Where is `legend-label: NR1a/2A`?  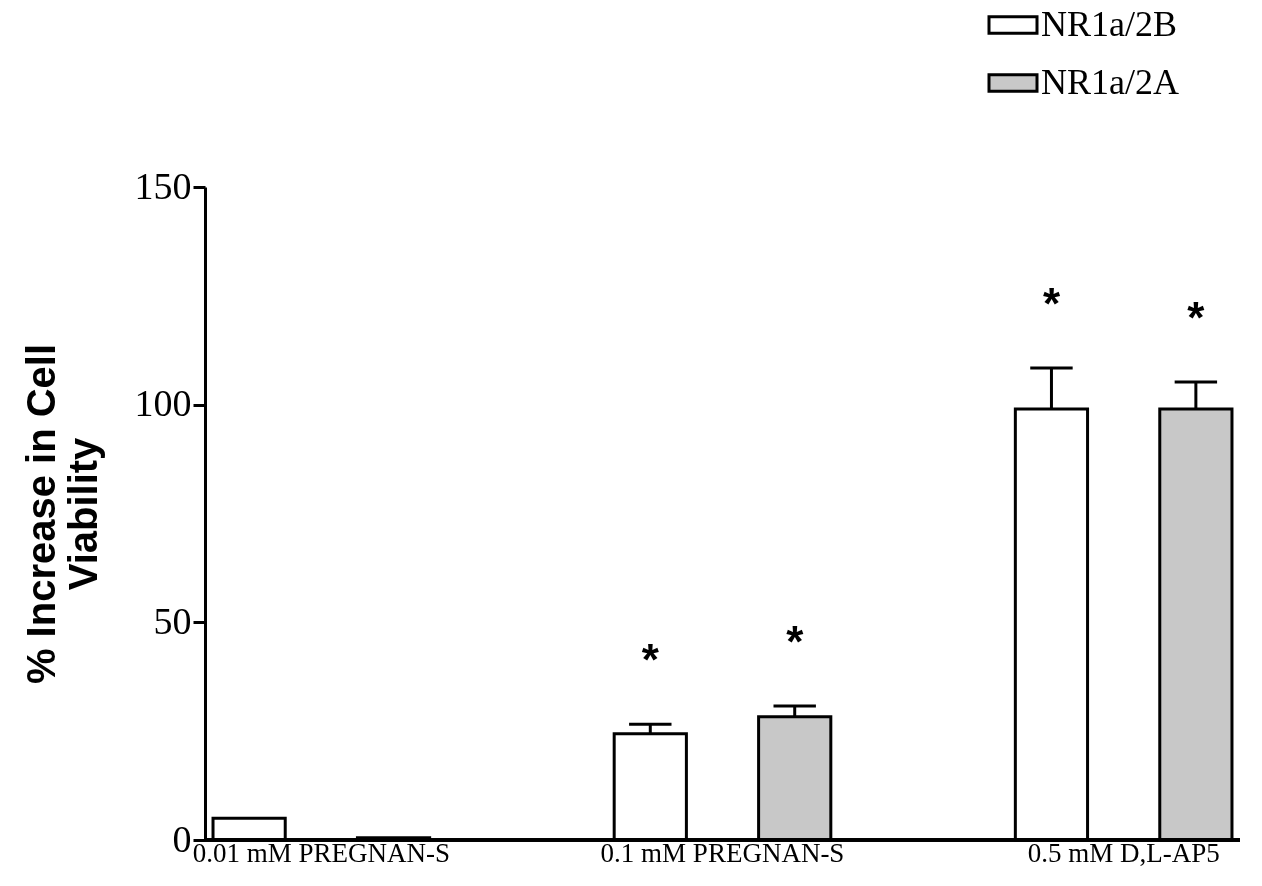 legend-label: NR1a/2A is located at coordinates (1110, 82).